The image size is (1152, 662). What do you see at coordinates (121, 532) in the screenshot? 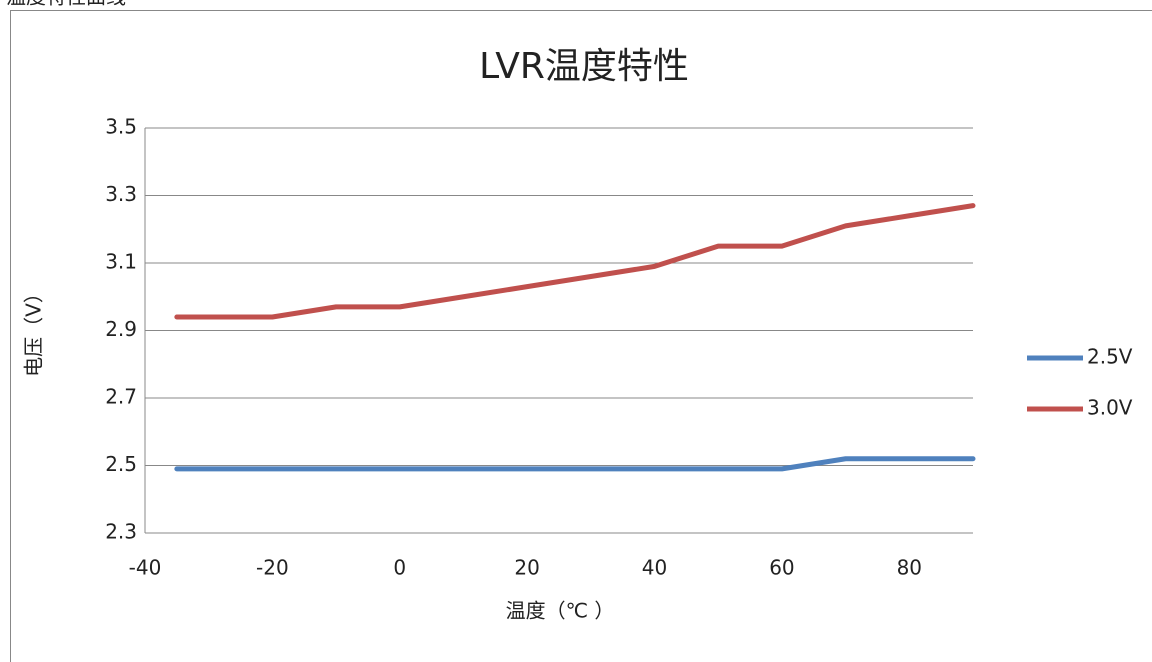
I see `y-tick-label: 2.3` at bounding box center [121, 532].